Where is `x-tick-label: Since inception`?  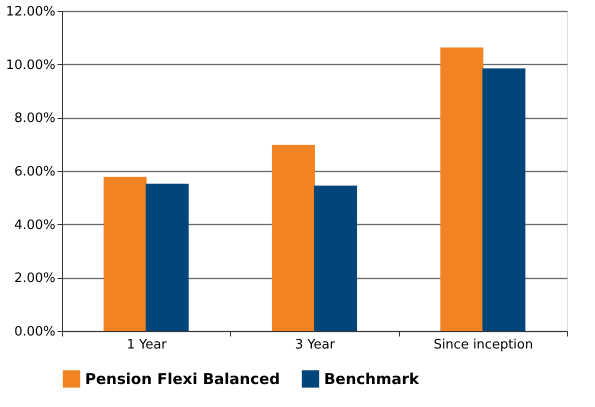
x-tick-label: Since inception is located at coordinates (484, 345).